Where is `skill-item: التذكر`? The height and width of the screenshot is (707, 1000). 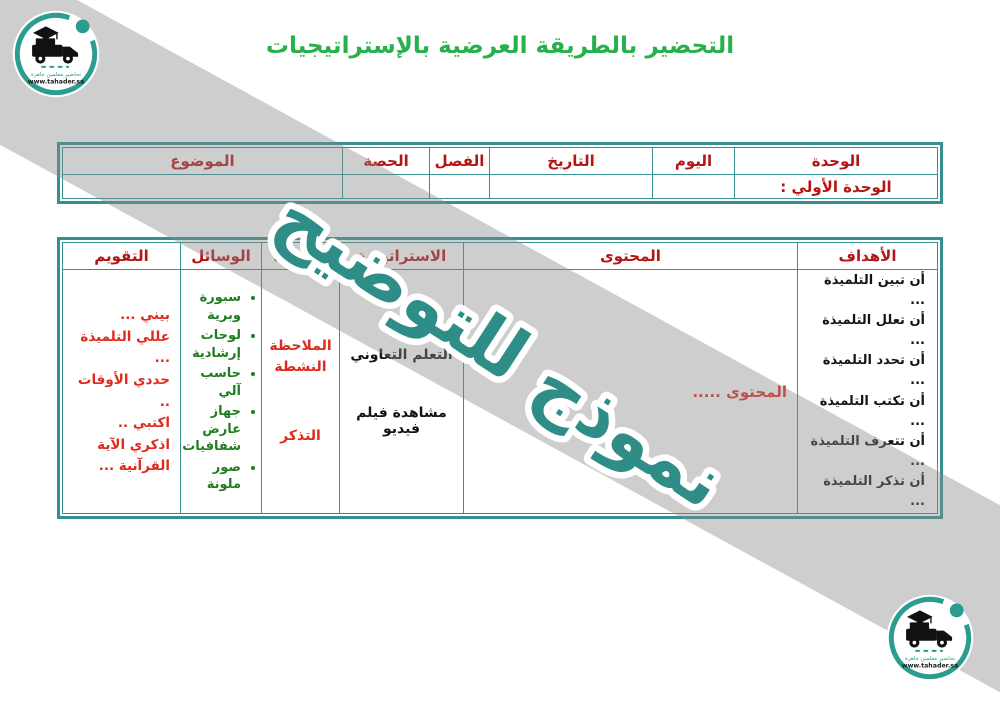 skill-item: التذكر is located at coordinates (300, 436).